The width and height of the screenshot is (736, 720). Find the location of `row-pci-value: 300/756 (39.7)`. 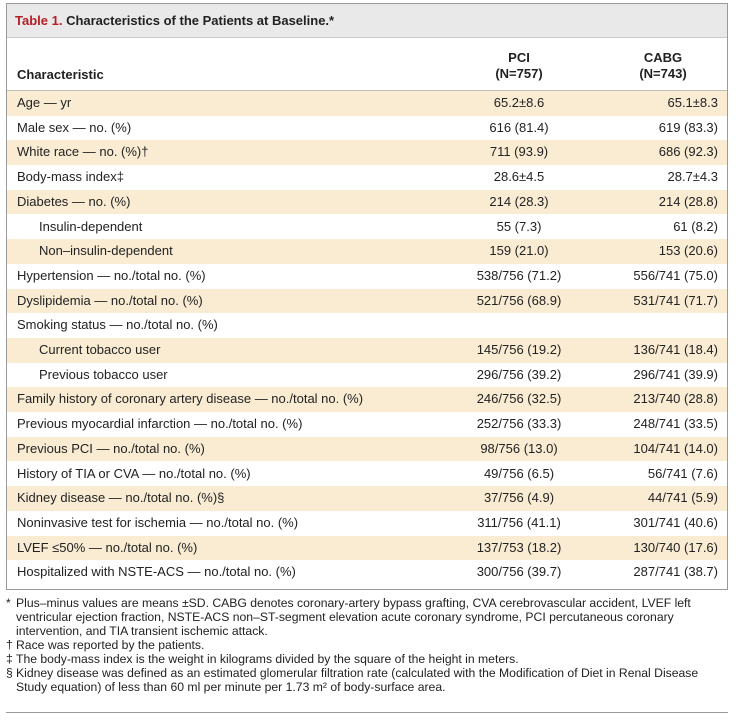

row-pci-value: 300/756 (39.7) is located at coordinates (519, 572).